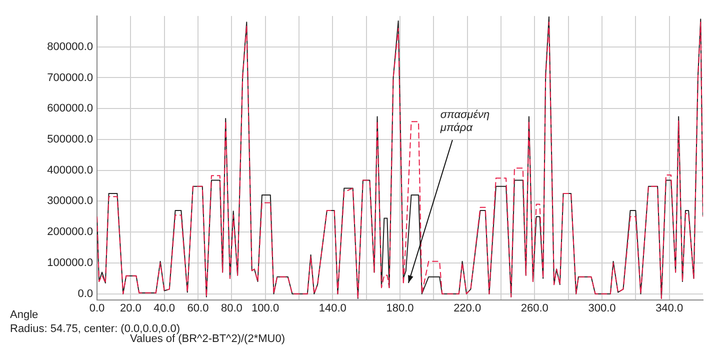 Image resolution: width=709 pixels, height=348 pixels. I want to click on x-tick-label: 100.0, so click(266, 308).